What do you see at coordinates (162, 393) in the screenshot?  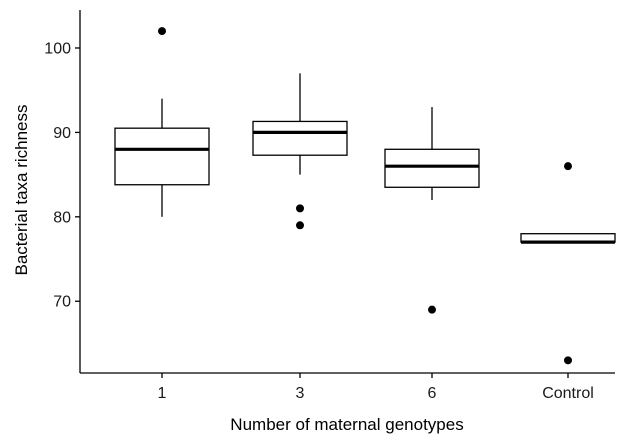 I see `x-tick-label: 1` at bounding box center [162, 393].